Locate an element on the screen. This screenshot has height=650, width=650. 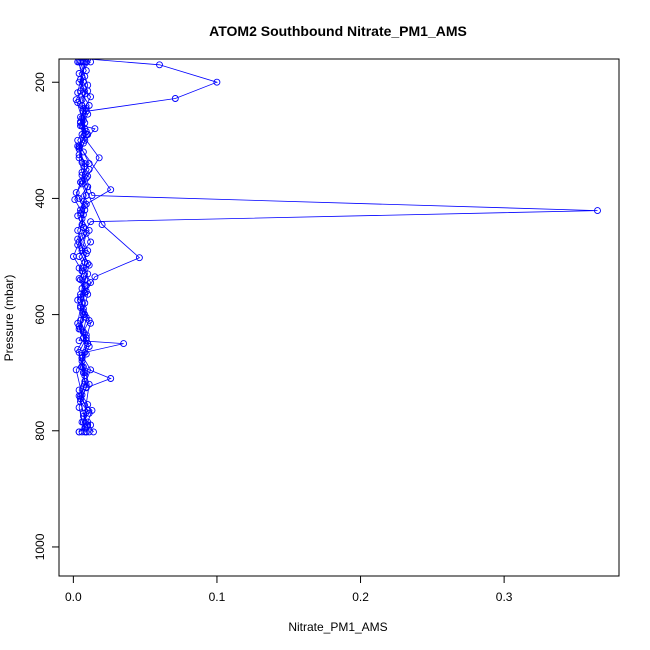
y-tick-label-0: 200 is located at coordinates (40, 82).